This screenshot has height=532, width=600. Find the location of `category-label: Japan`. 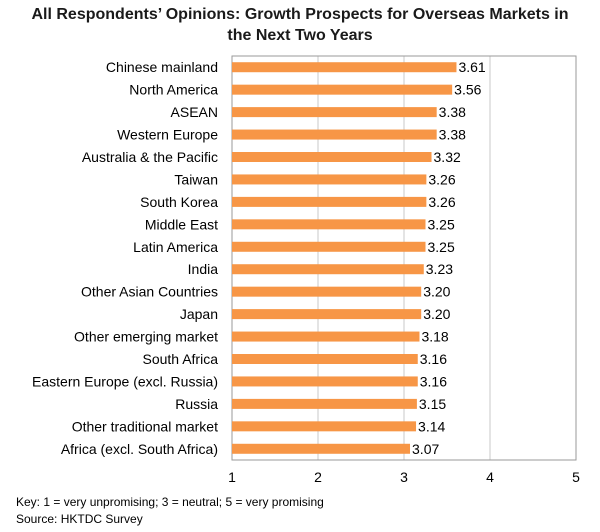

category-label: Japan is located at coordinates (199, 314).